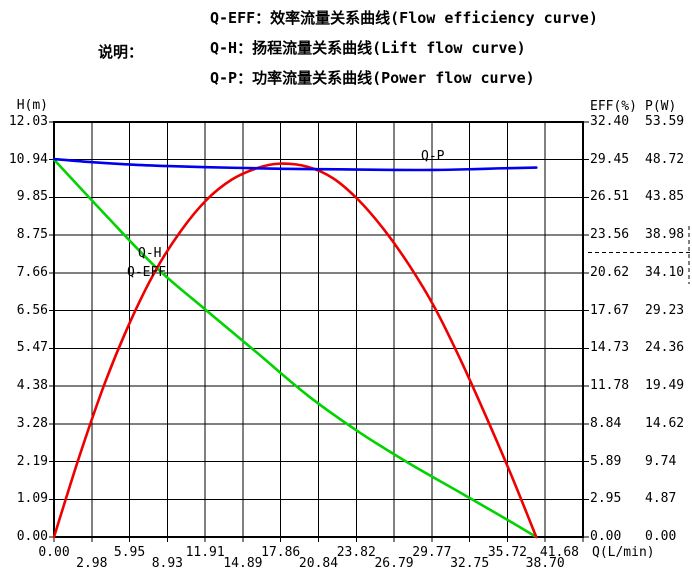  I want to click on tick-label: 14.62, so click(665, 423).